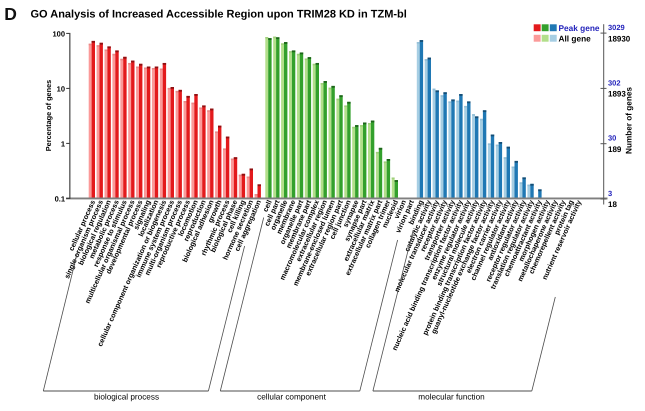  I want to click on svg-text: 1893, so click(617, 94).